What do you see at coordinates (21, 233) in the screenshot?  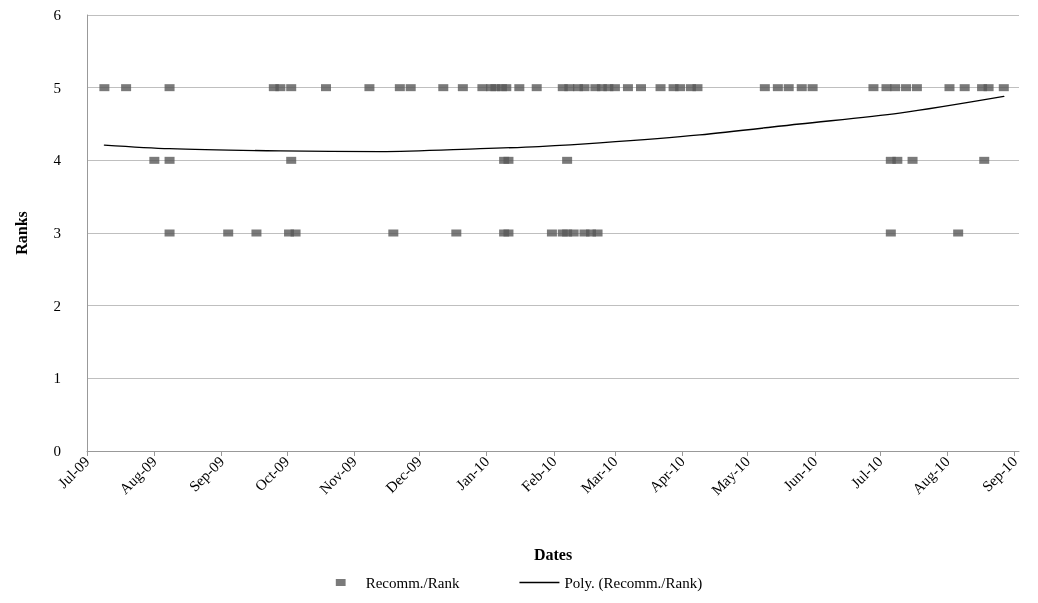 I see `y-axis-title: Ranks` at bounding box center [21, 233].